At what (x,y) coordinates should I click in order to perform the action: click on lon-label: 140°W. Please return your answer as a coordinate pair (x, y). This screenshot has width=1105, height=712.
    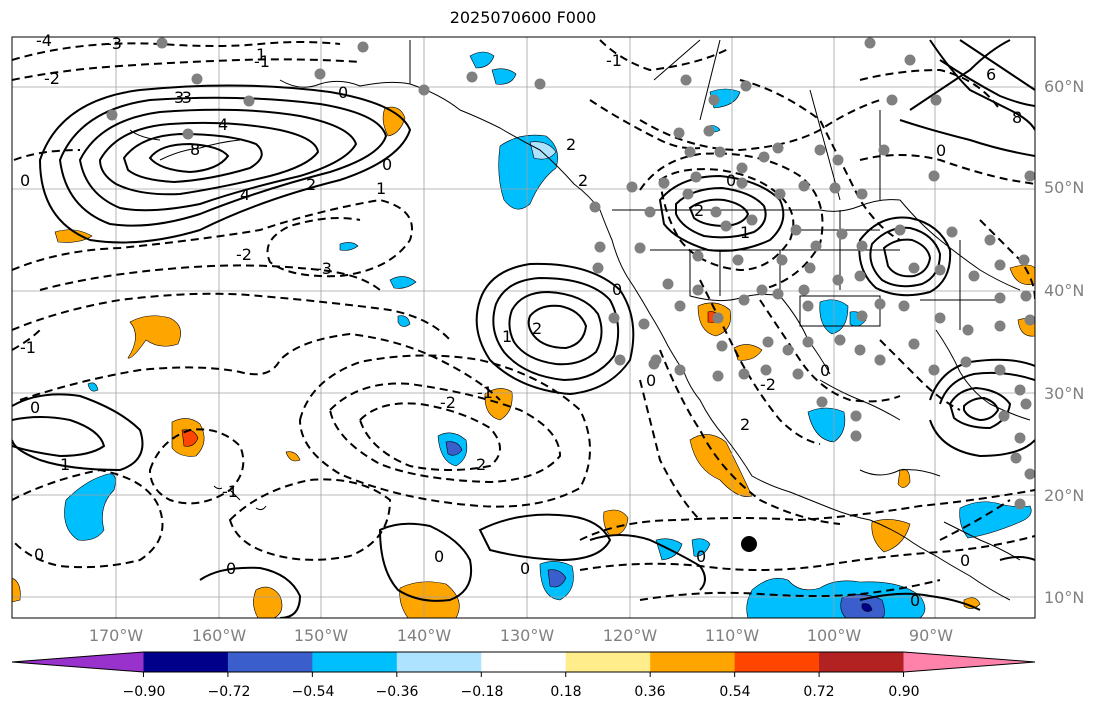
    Looking at the image, I should click on (424, 635).